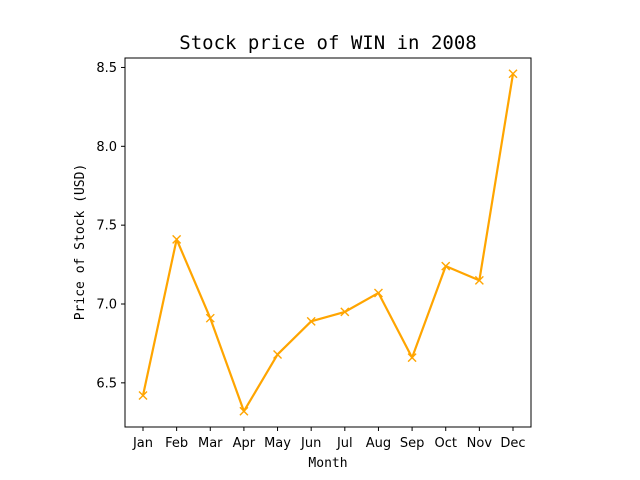  What do you see at coordinates (327, 463) in the screenshot?
I see `x-axis-label: Month` at bounding box center [327, 463].